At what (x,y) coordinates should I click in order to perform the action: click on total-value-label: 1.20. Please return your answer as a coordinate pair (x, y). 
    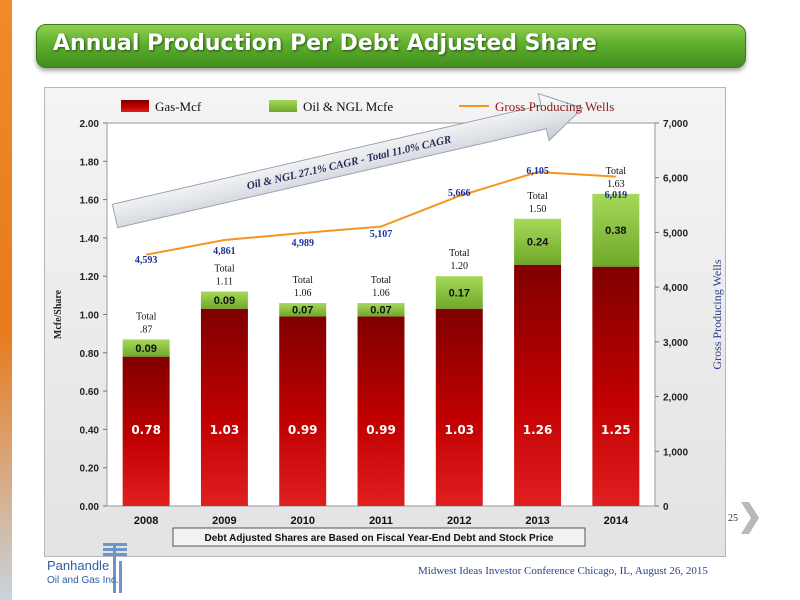
    Looking at the image, I should click on (460, 266).